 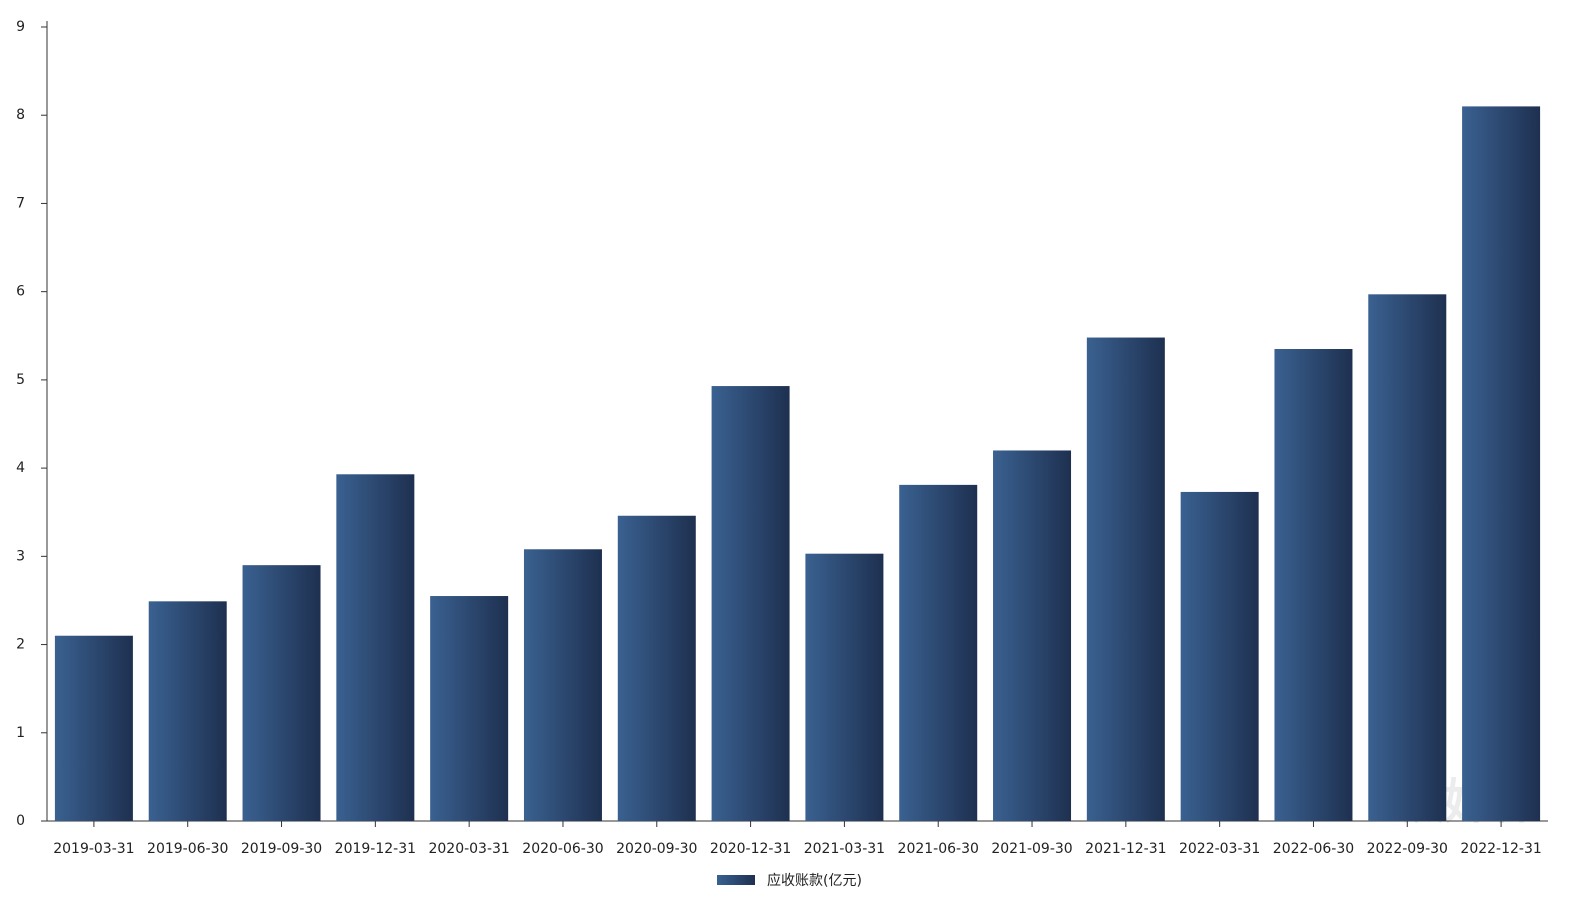 I want to click on x-tick-label: 2021-06-30, so click(x=938, y=849).